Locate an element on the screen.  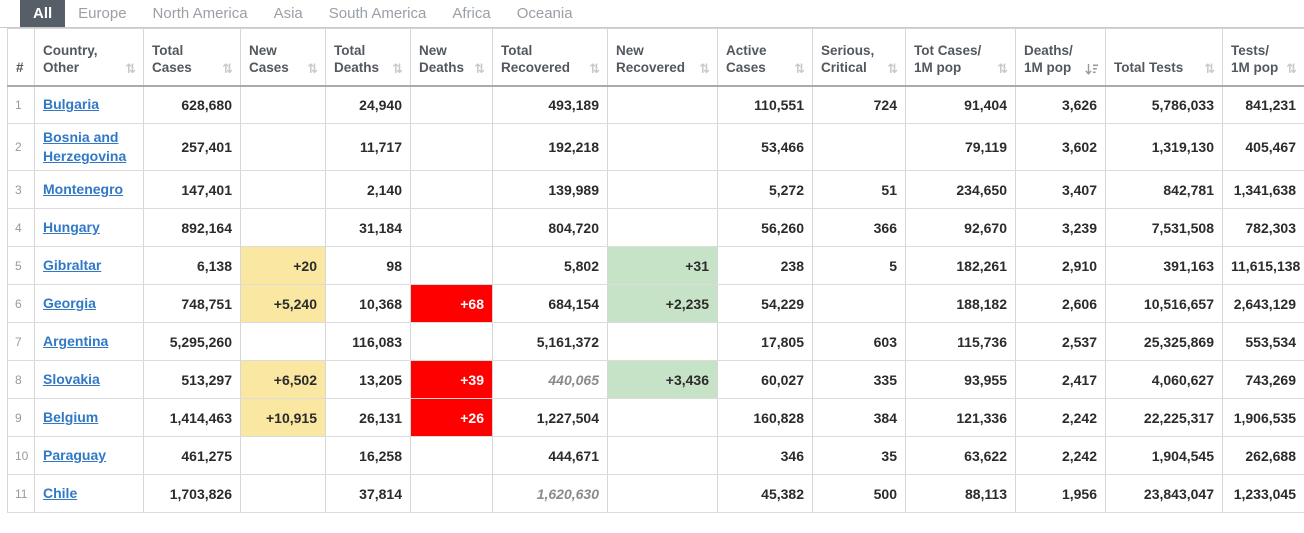
column-header-new-recovered: New Recovered ⇅ is located at coordinates (662, 57).